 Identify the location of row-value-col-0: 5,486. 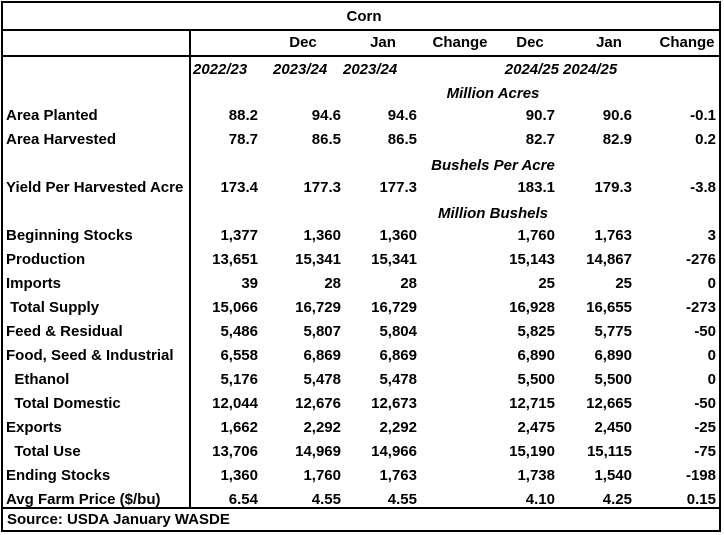
(239, 331).